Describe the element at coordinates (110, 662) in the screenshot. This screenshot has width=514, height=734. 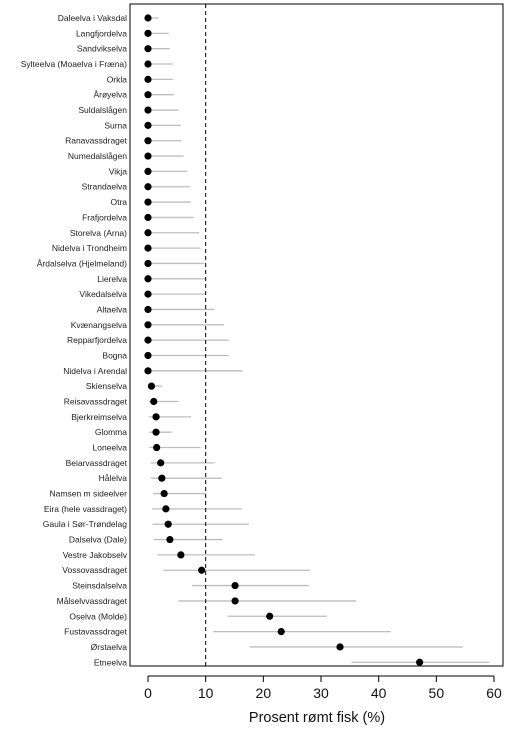
I see `river-label: Etneelva` at that location.